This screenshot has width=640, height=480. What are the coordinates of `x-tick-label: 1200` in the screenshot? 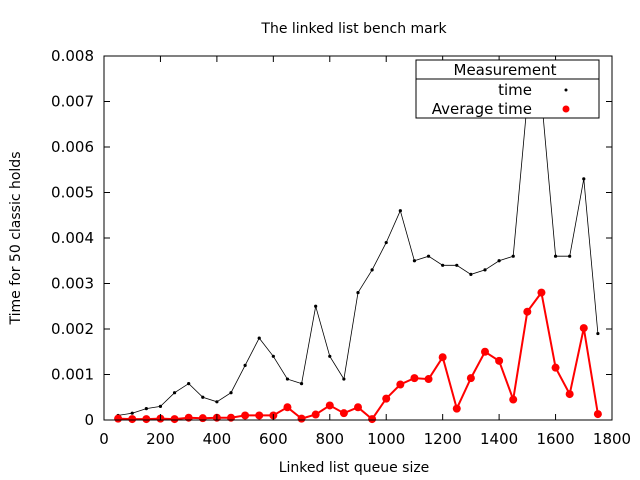 It's located at (443, 439).